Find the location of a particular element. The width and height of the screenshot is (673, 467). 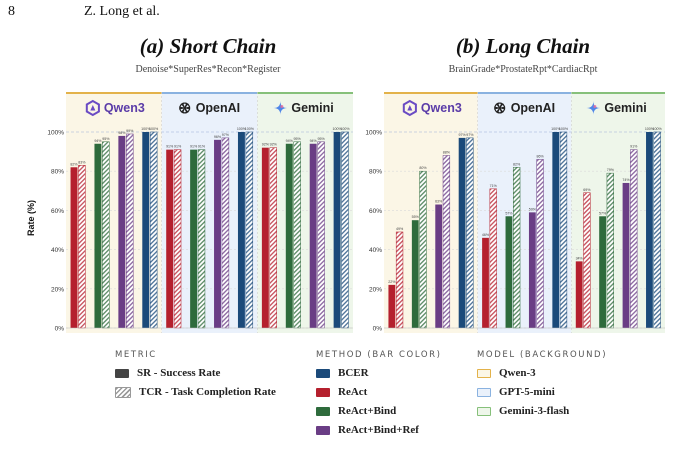

running-head: Z. Long et al. is located at coordinates (122, 11).